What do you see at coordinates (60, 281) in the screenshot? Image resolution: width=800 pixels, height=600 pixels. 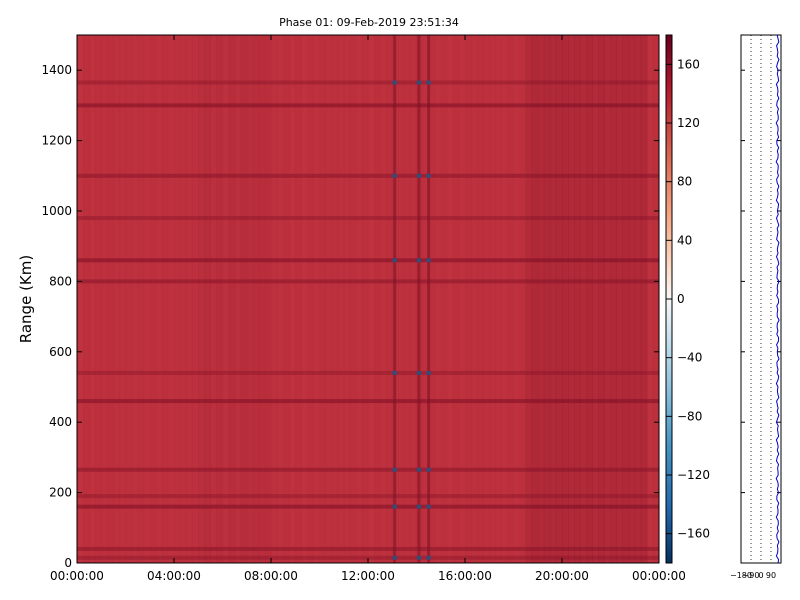 I see `y-tick-label: 800` at bounding box center [60, 281].